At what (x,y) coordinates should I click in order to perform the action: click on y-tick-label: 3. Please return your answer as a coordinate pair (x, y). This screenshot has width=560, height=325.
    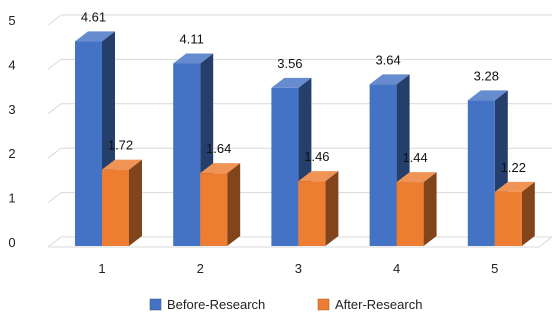
    Looking at the image, I should click on (11, 109).